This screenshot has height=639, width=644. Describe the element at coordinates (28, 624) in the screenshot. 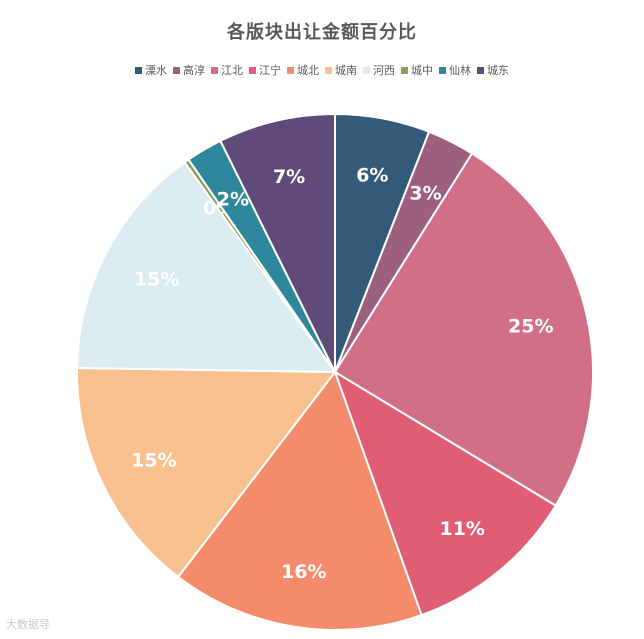

I see `watermark: 大数据导` at that location.